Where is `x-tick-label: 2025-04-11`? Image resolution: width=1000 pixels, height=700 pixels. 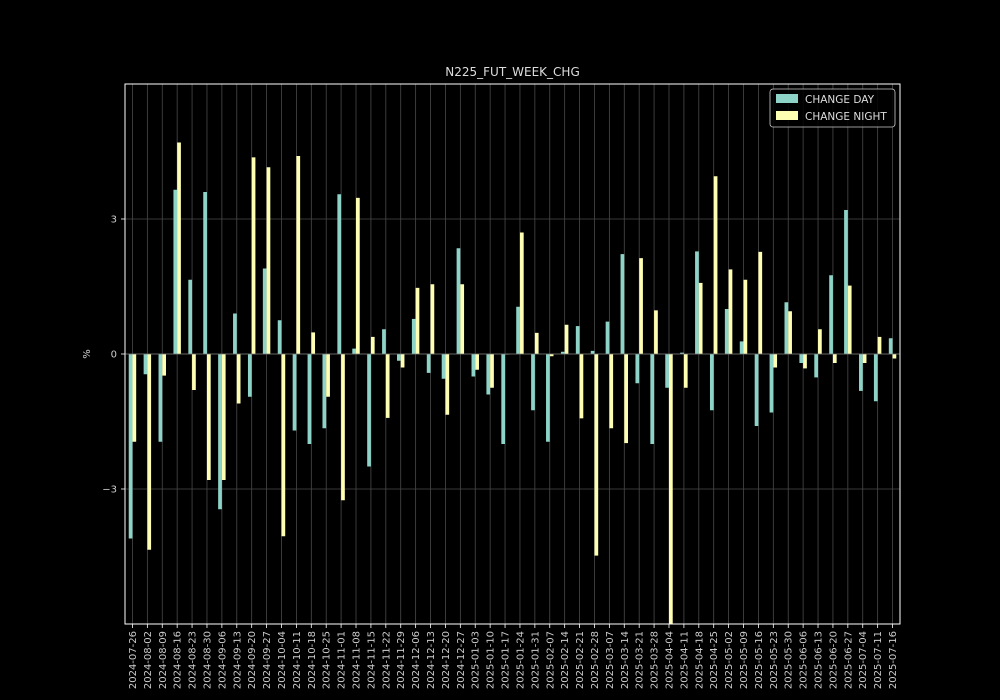
x-tick-label: 2025-04-11 is located at coordinates (684, 660).